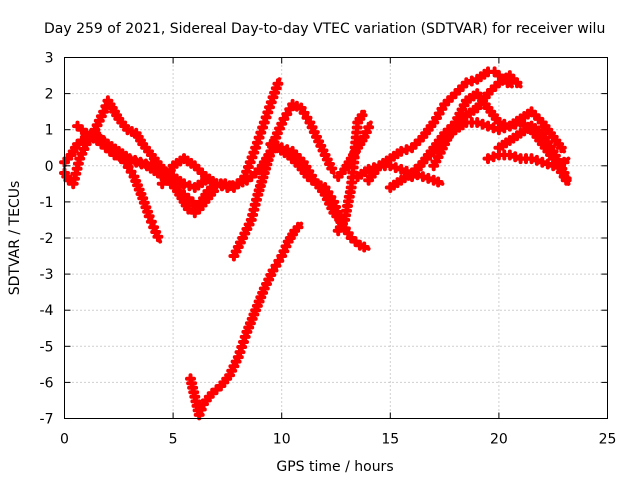  Describe the element at coordinates (47, 239) in the screenshot. I see `y-tick-label: -2` at that location.